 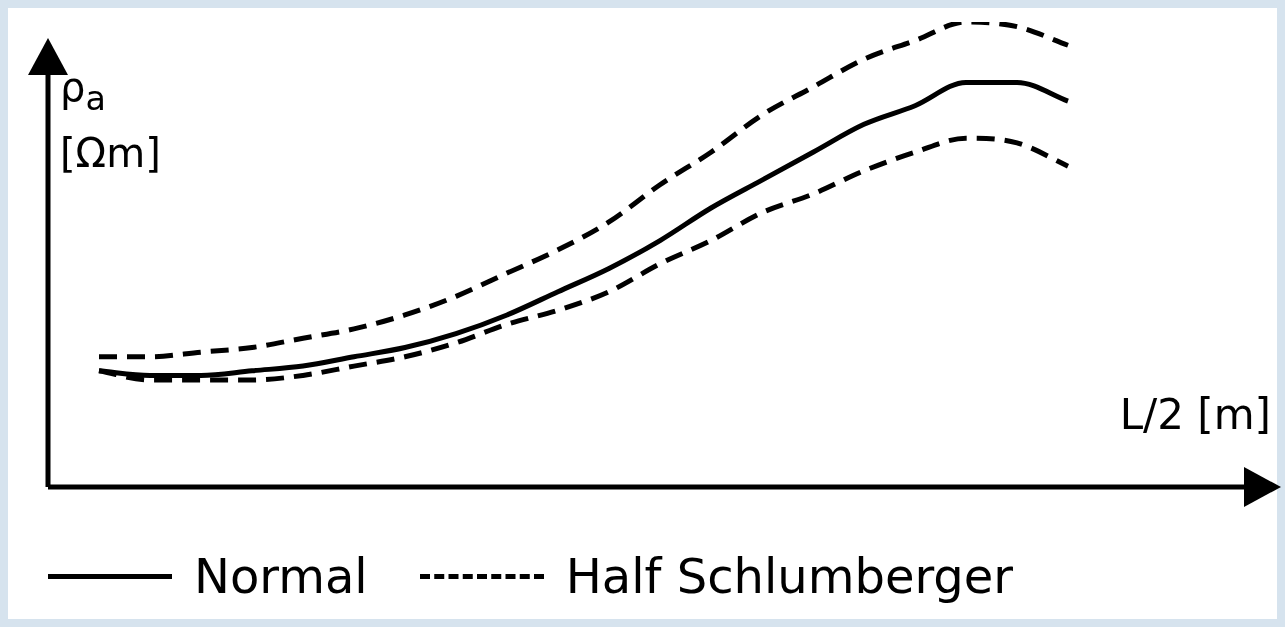 I want to click on x-axis-title: L/2 [m], so click(x=1195, y=414).